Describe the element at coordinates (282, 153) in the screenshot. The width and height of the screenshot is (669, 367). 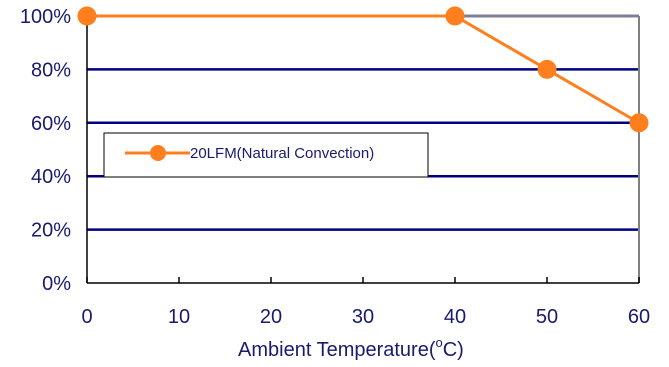
I see `legend-label: 20LFM(Natural Convection)` at that location.